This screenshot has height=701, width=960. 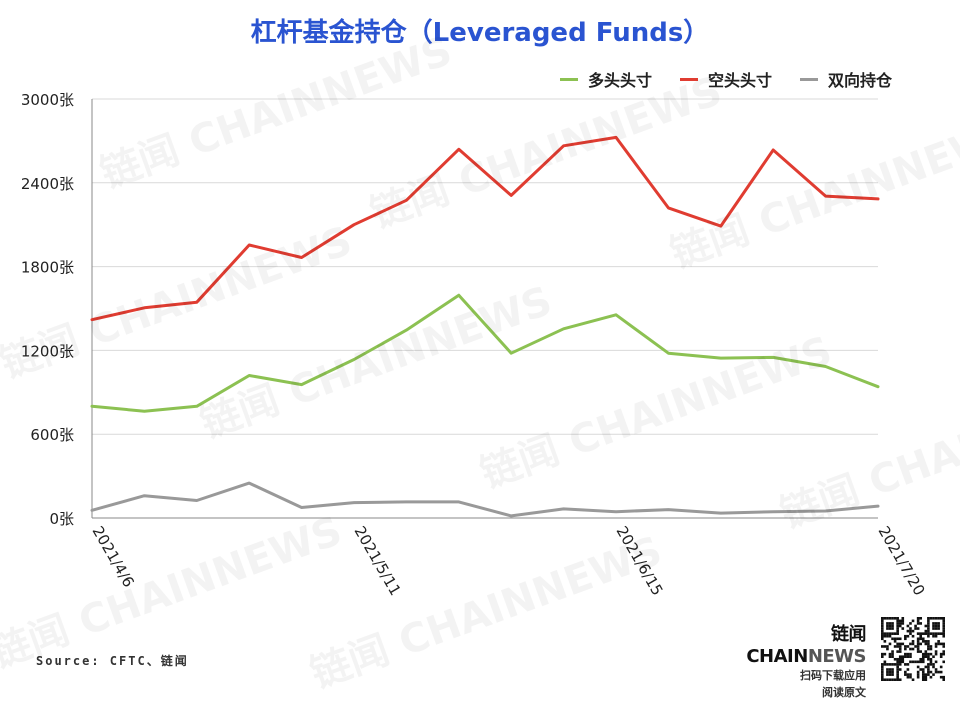 What do you see at coordinates (47, 351) in the screenshot?
I see `y-tick-label: 1200张` at bounding box center [47, 351].